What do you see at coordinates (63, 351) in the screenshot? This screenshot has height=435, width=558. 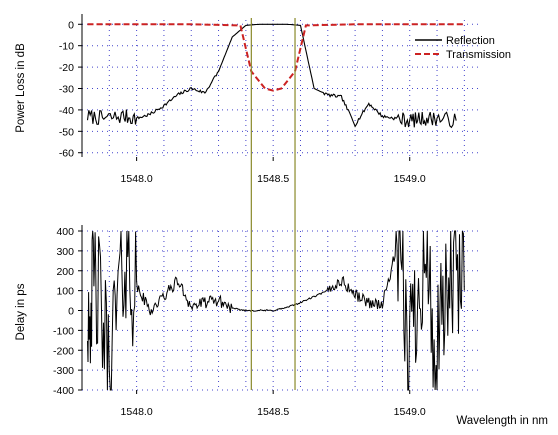 I see `delay-y-tick-label: -200` at bounding box center [63, 351].